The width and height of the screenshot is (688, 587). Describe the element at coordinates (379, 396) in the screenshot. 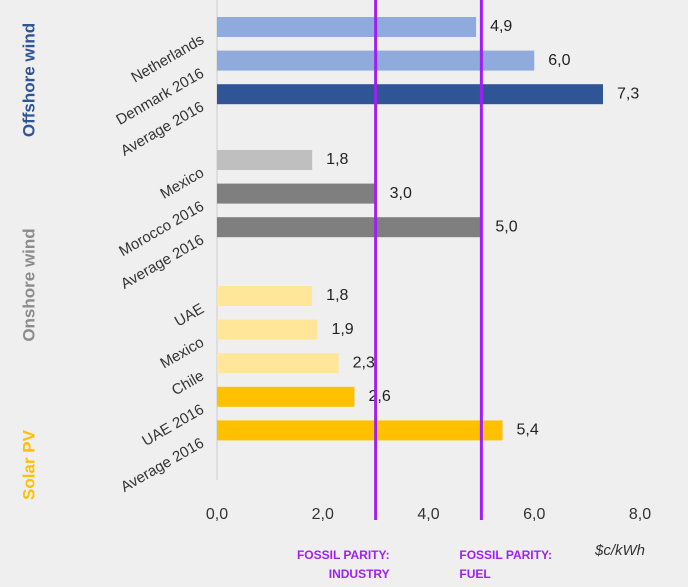

I see `value-label: 2,6` at that location.